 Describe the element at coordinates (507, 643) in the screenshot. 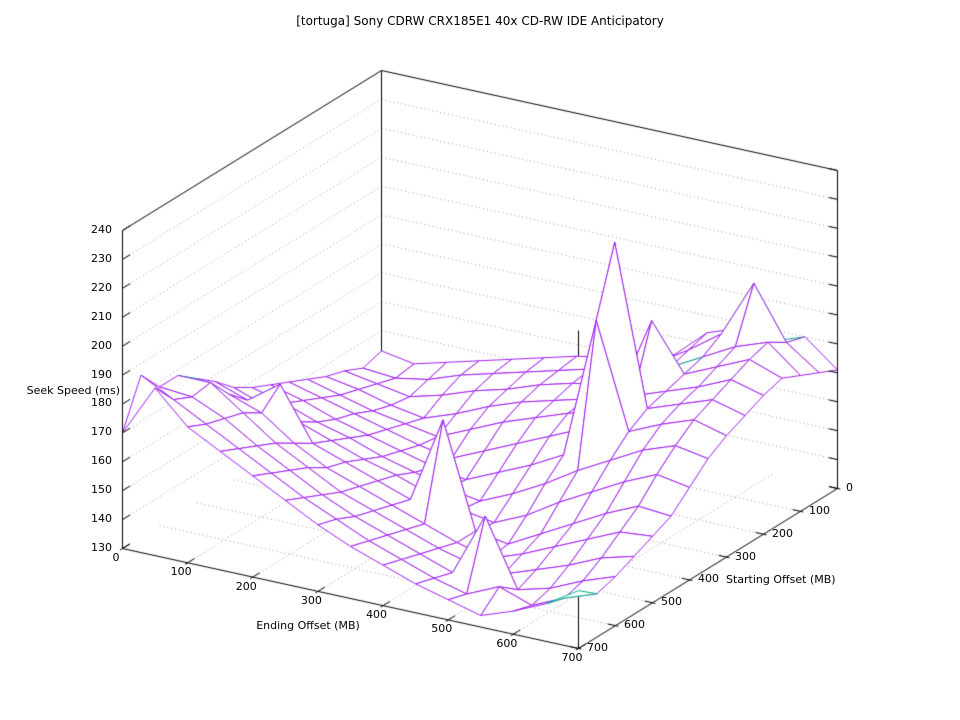

I see `x-tick-label: 600` at that location.